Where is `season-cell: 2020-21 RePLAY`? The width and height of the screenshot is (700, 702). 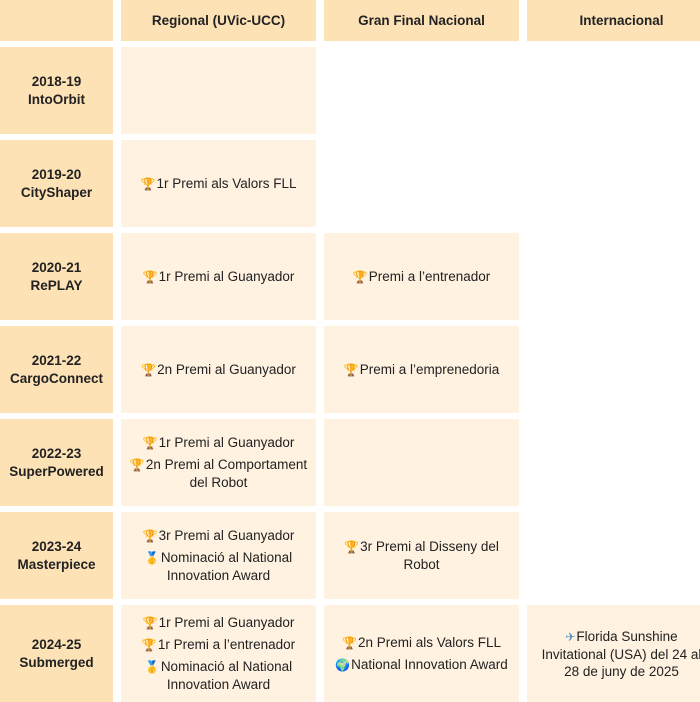
season-cell: 2020-21 RePLAY is located at coordinates (56, 276).